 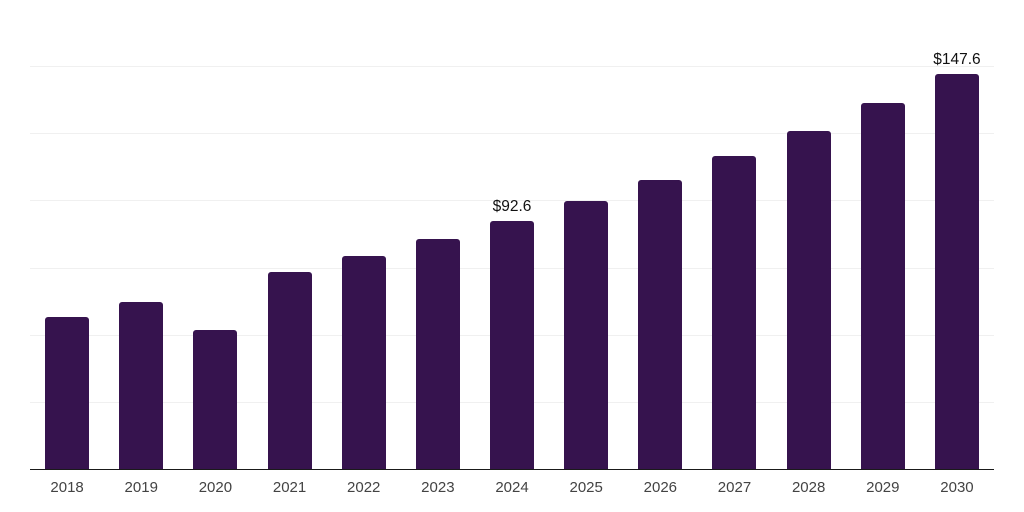 I want to click on bar-2025, so click(x=586, y=335).